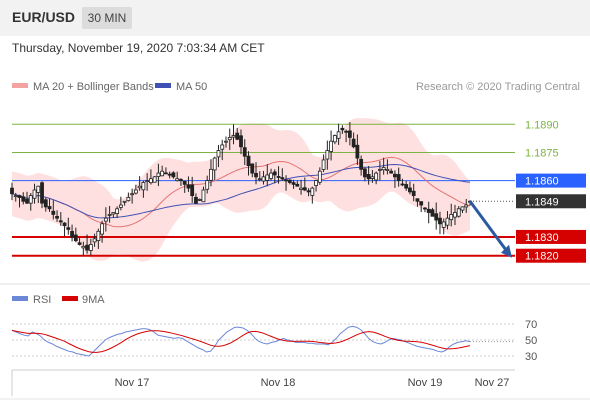  I want to click on rsi-line, so click(241, 341).